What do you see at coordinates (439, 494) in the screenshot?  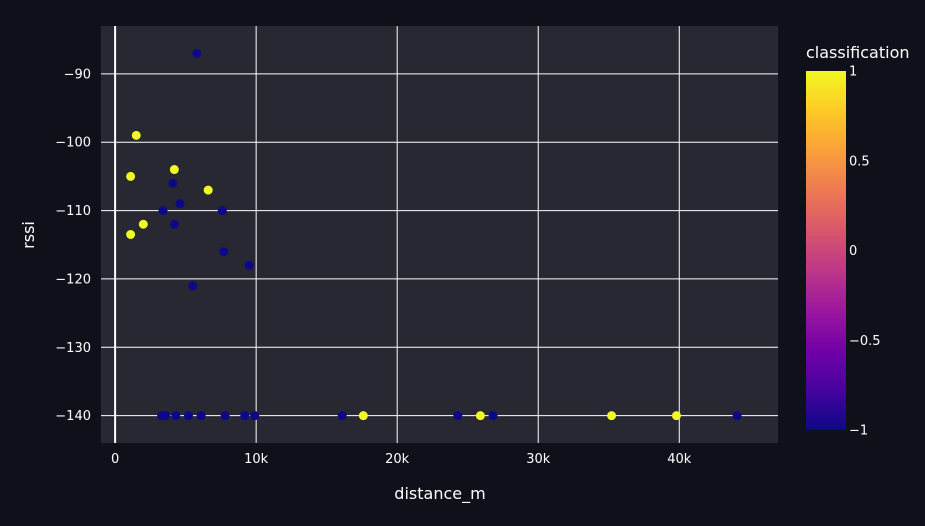 I see `x-axis-label: distance_m` at bounding box center [439, 494].